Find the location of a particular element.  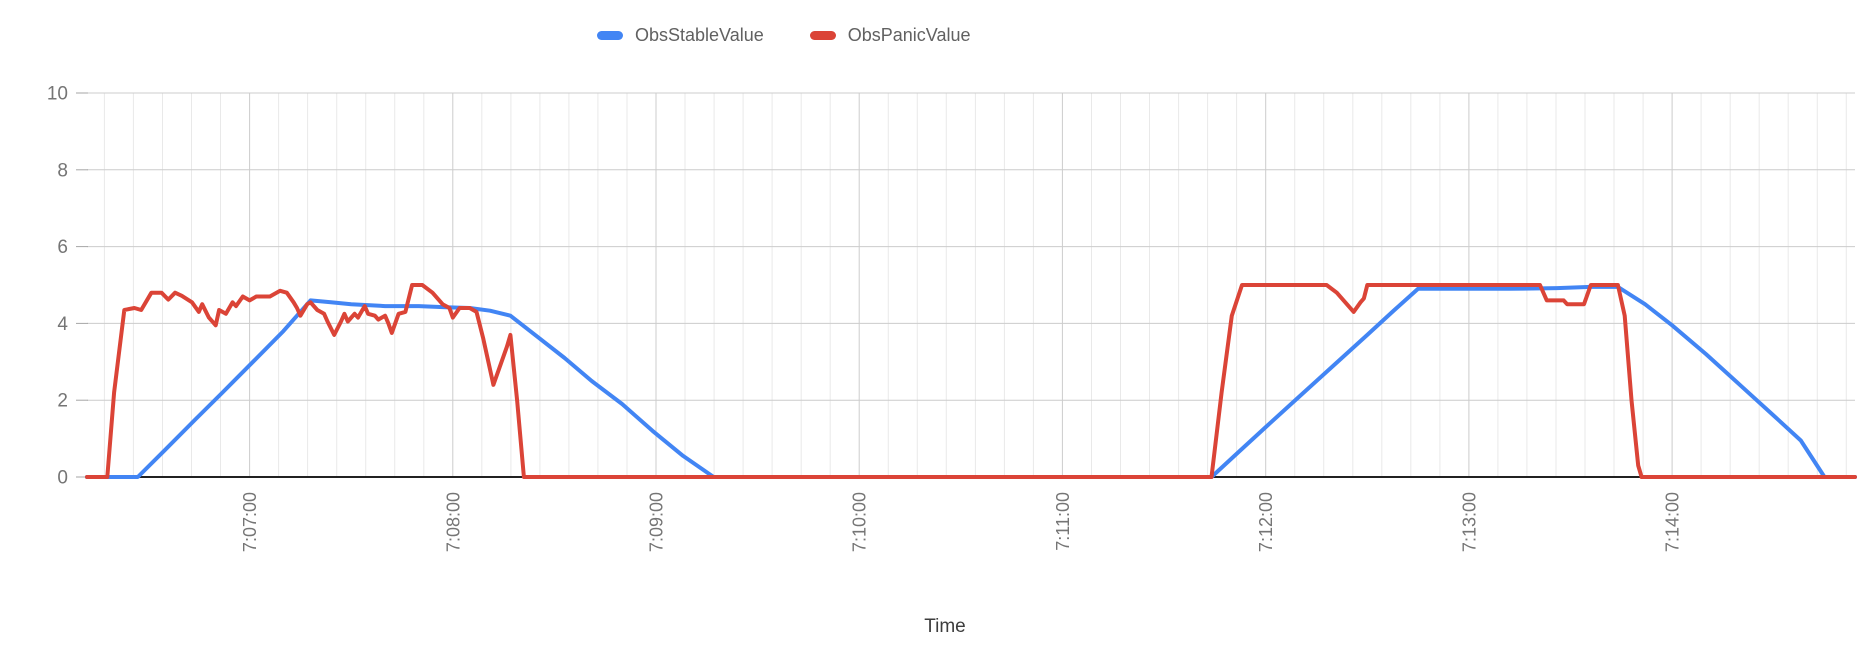

y-tick-label: 2 is located at coordinates (62, 401).